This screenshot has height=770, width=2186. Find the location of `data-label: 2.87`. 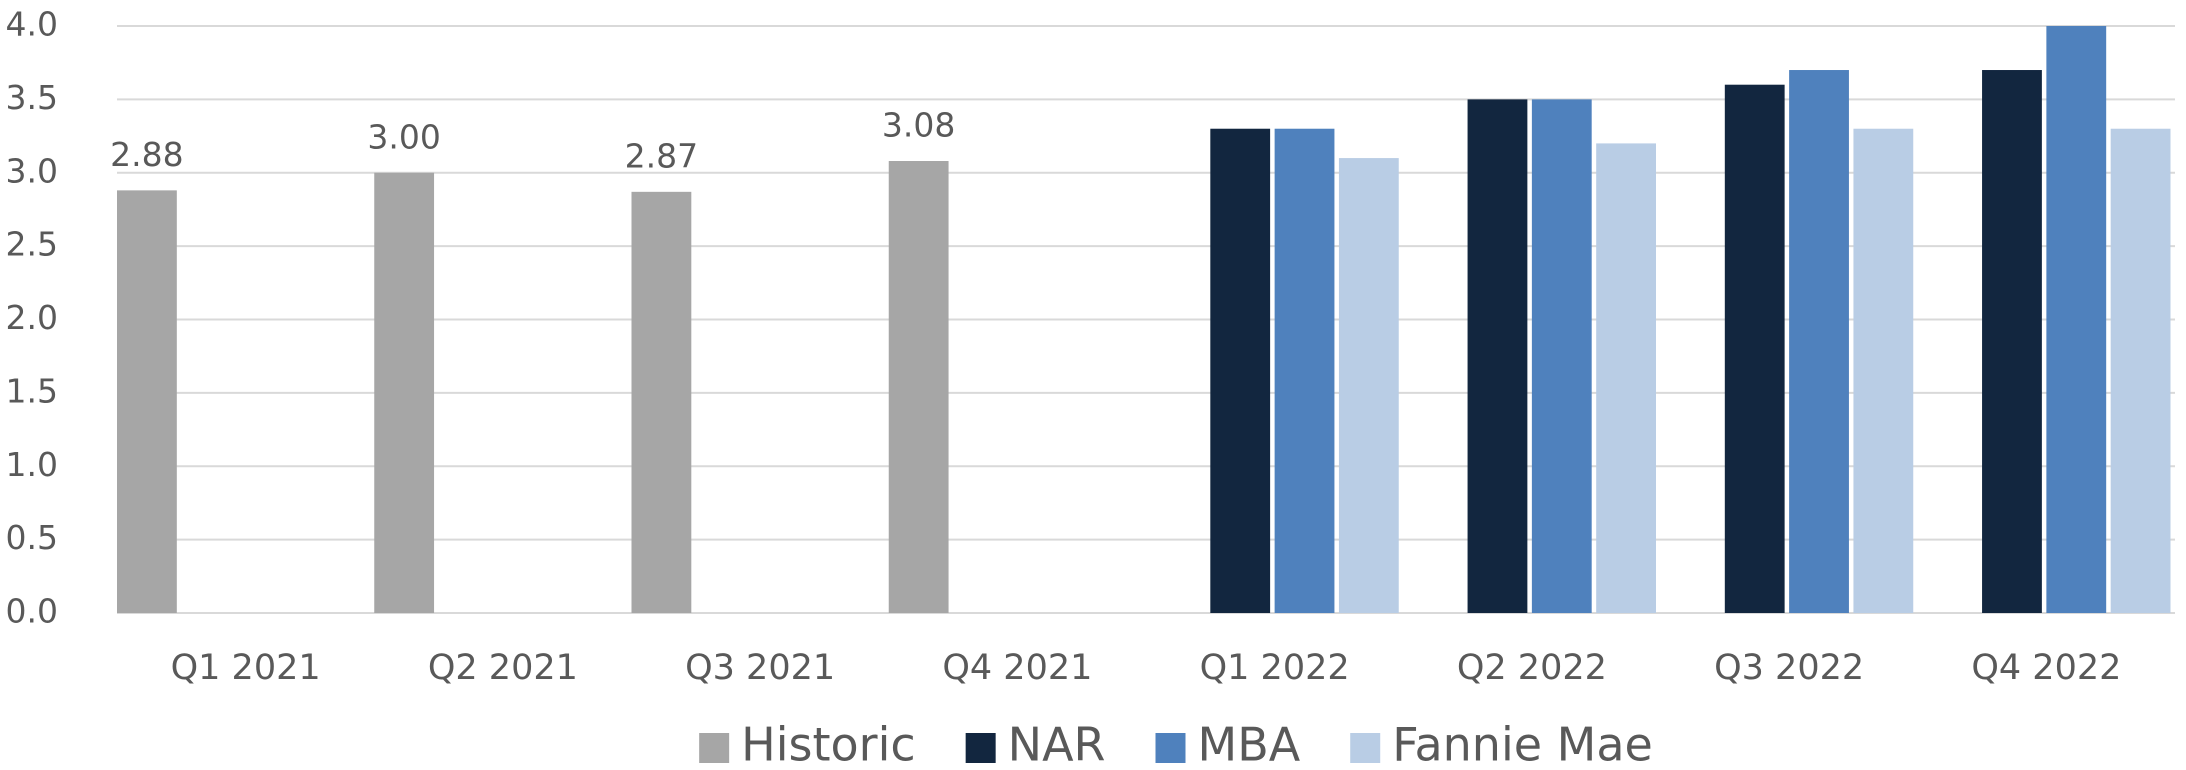

data-label: 2.87 is located at coordinates (661, 155).